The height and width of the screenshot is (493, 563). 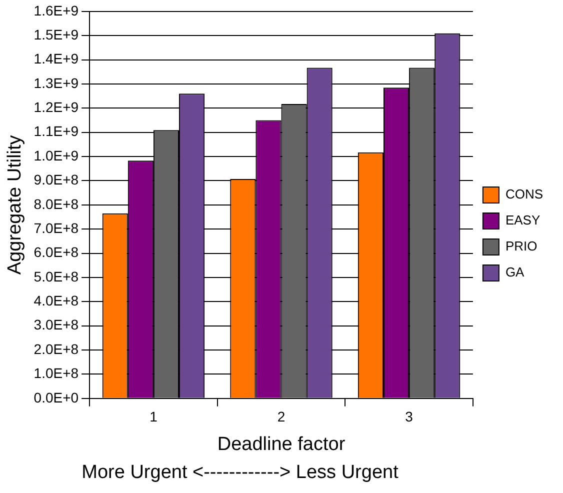 I want to click on text: More Urgent <------------> Less Urgent, so click(x=240, y=473).